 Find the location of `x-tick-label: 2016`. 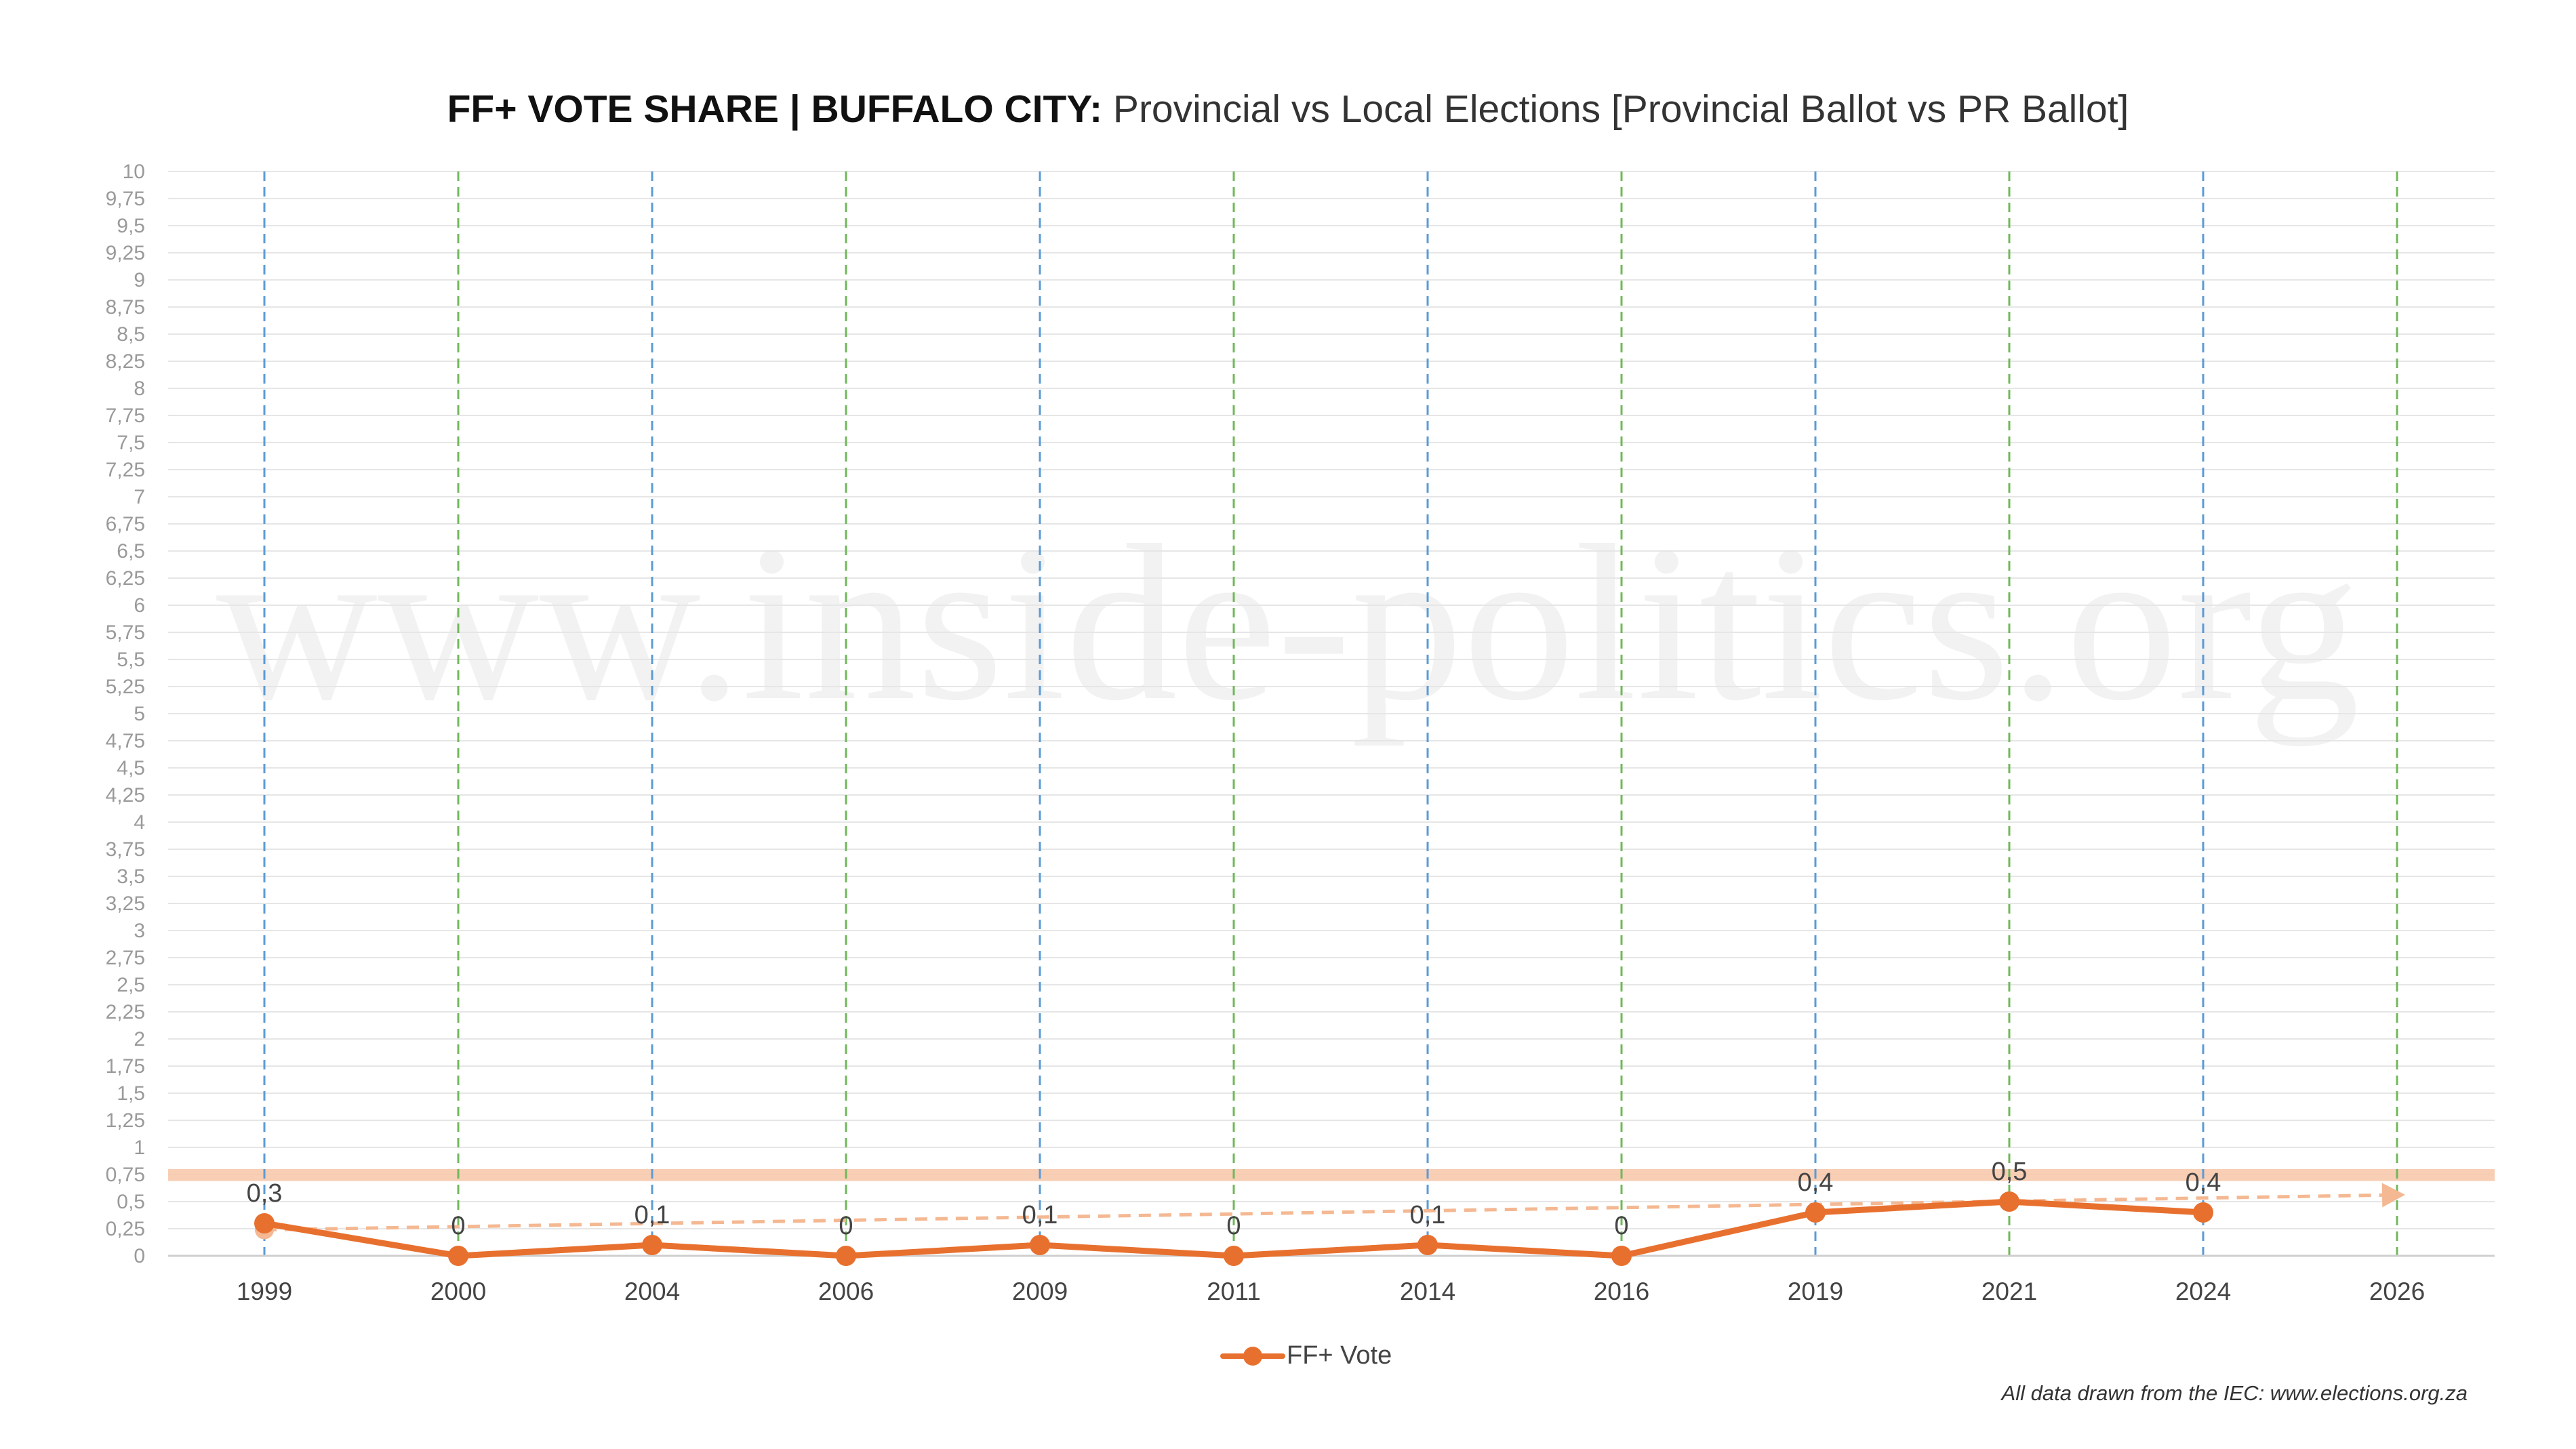

x-tick-label: 2016 is located at coordinates (1621, 1291).